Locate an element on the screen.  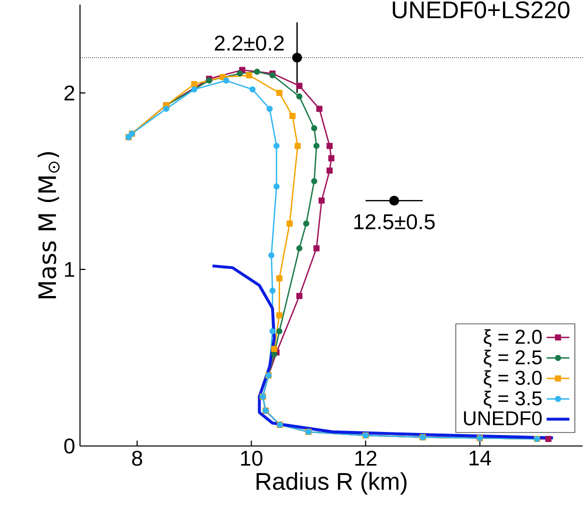
x-tick-label: 8 is located at coordinates (137, 458).